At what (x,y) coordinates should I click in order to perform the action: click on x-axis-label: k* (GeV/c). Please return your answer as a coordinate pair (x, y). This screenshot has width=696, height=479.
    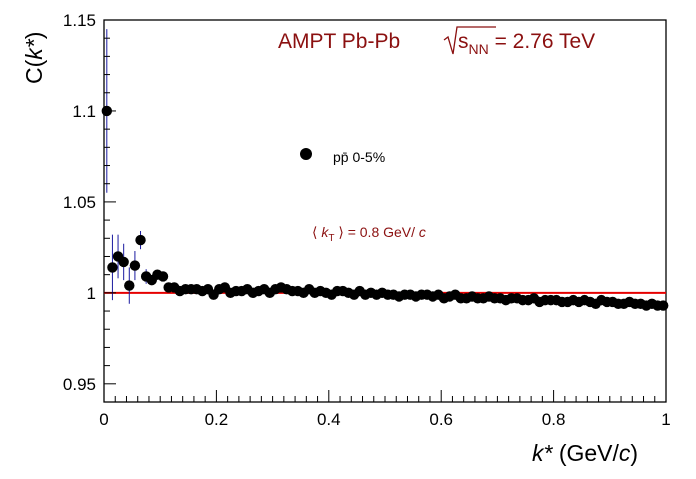
    Looking at the image, I should click on (585, 453).